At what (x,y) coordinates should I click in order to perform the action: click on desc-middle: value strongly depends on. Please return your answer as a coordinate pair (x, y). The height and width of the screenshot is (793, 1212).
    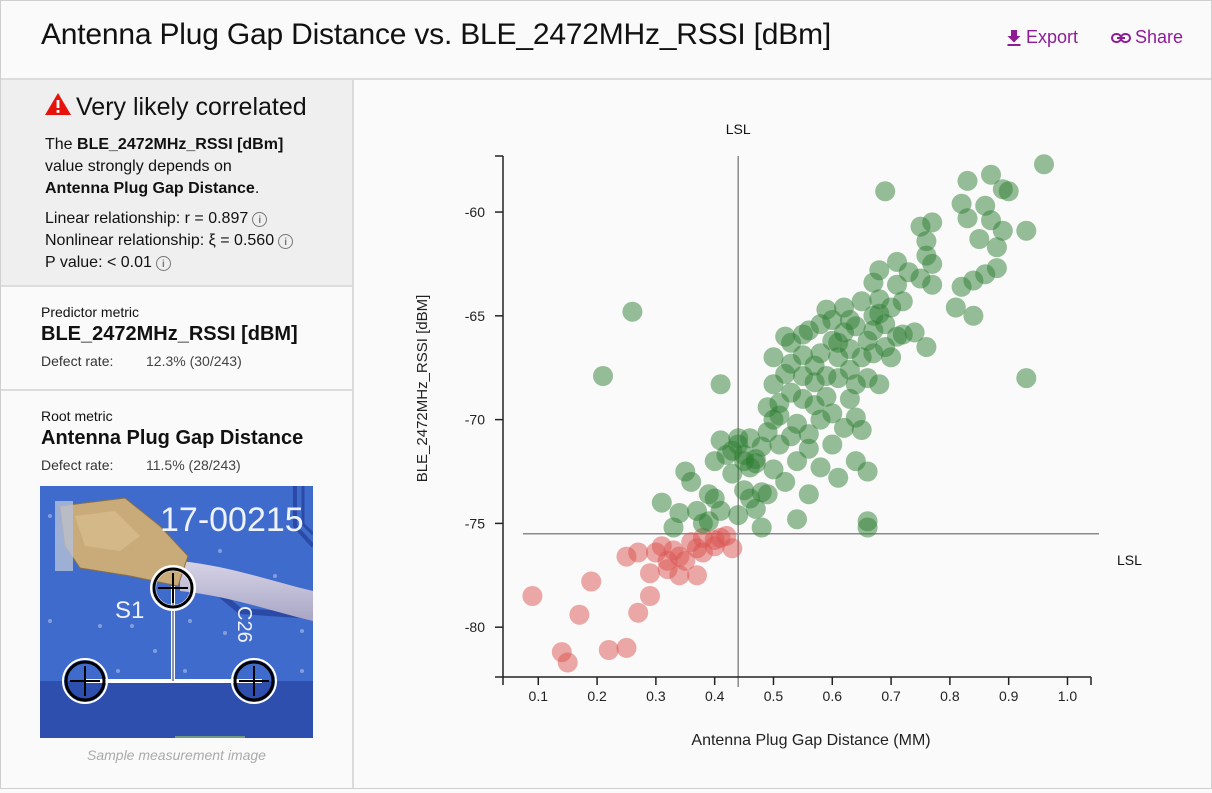
    Looking at the image, I should click on (138, 166).